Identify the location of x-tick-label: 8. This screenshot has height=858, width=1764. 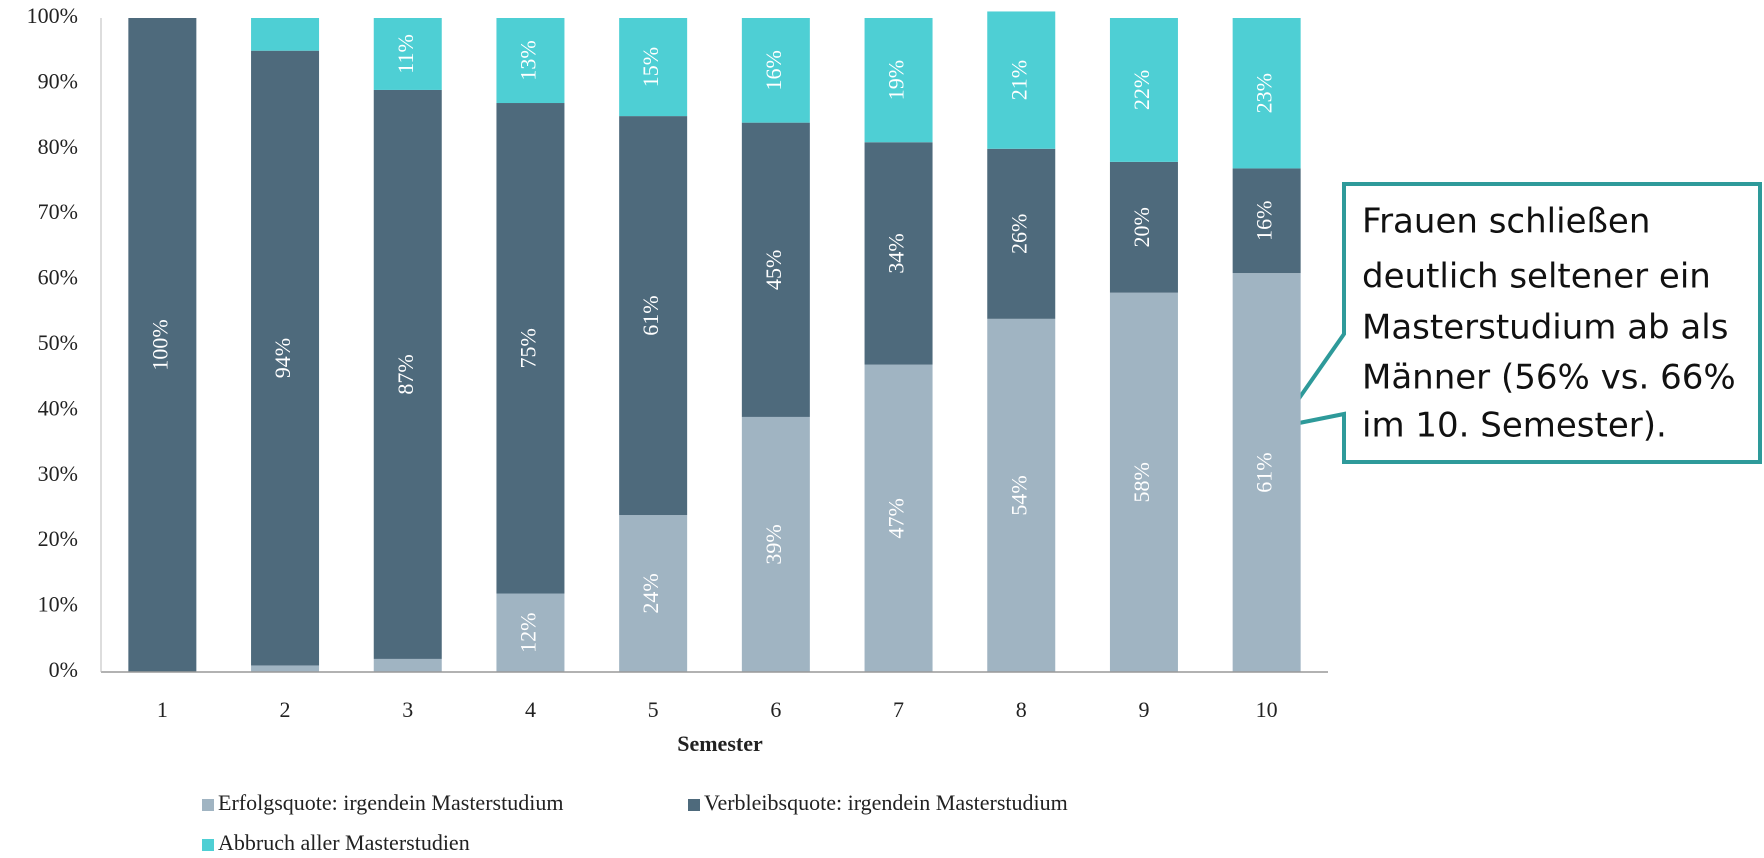
(1021, 709).